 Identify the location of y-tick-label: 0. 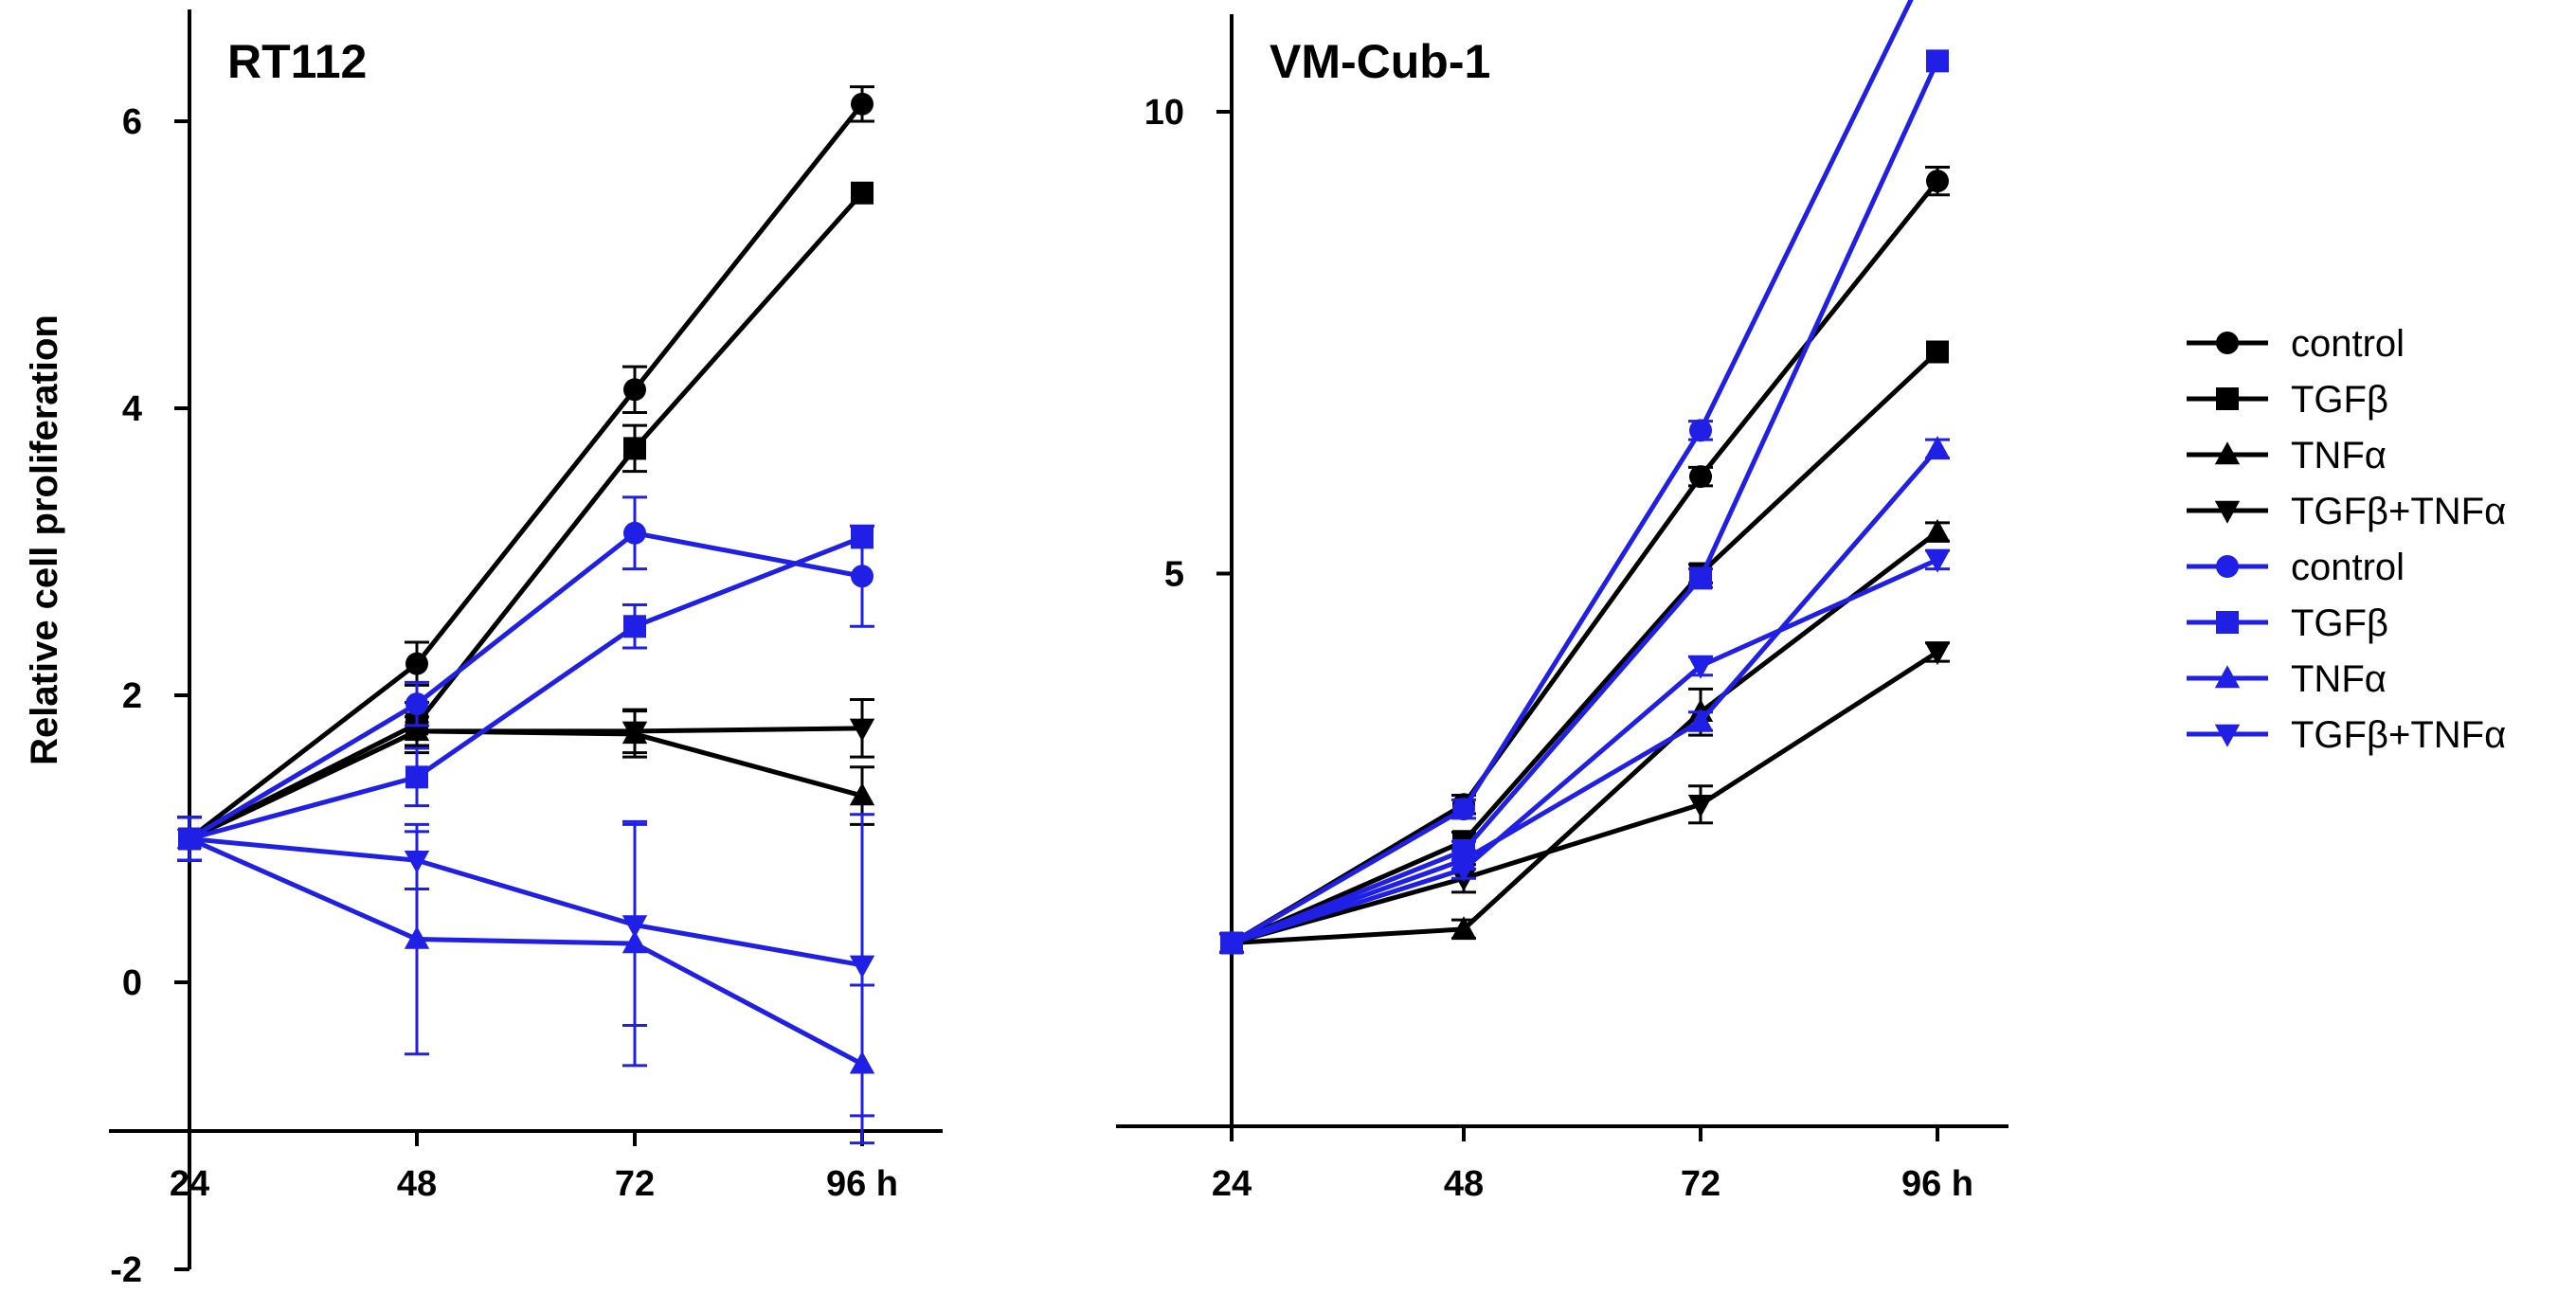
(132, 983).